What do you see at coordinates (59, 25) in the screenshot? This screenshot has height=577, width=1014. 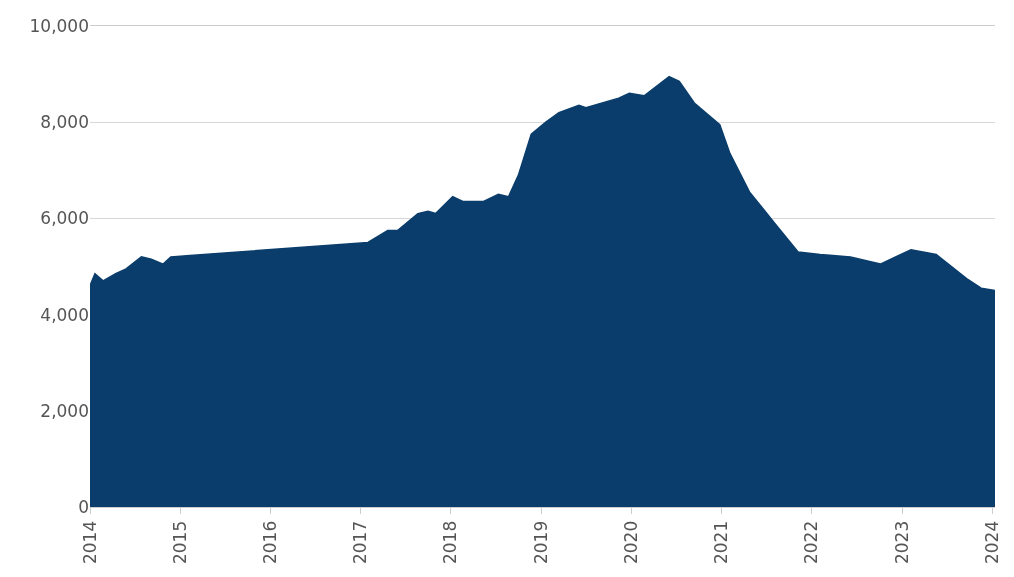 I see `y-tick-label: 10,000` at bounding box center [59, 25].